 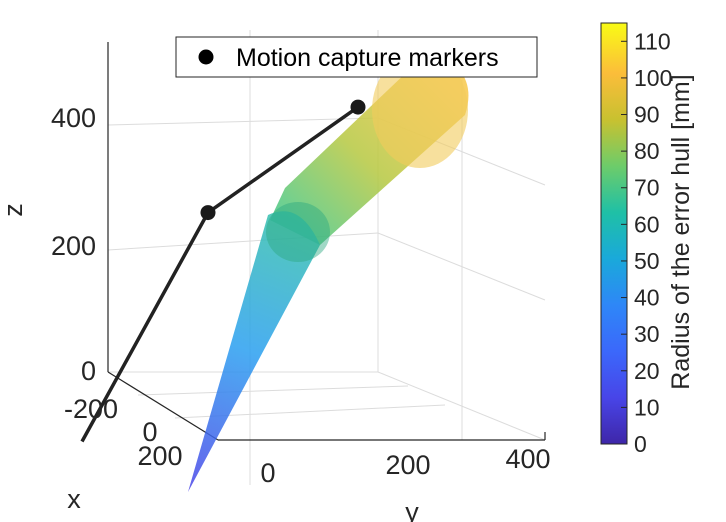 What do you see at coordinates (681, 231) in the screenshot?
I see `colorbar-label: Radius of the error hull [mm]` at bounding box center [681, 231].